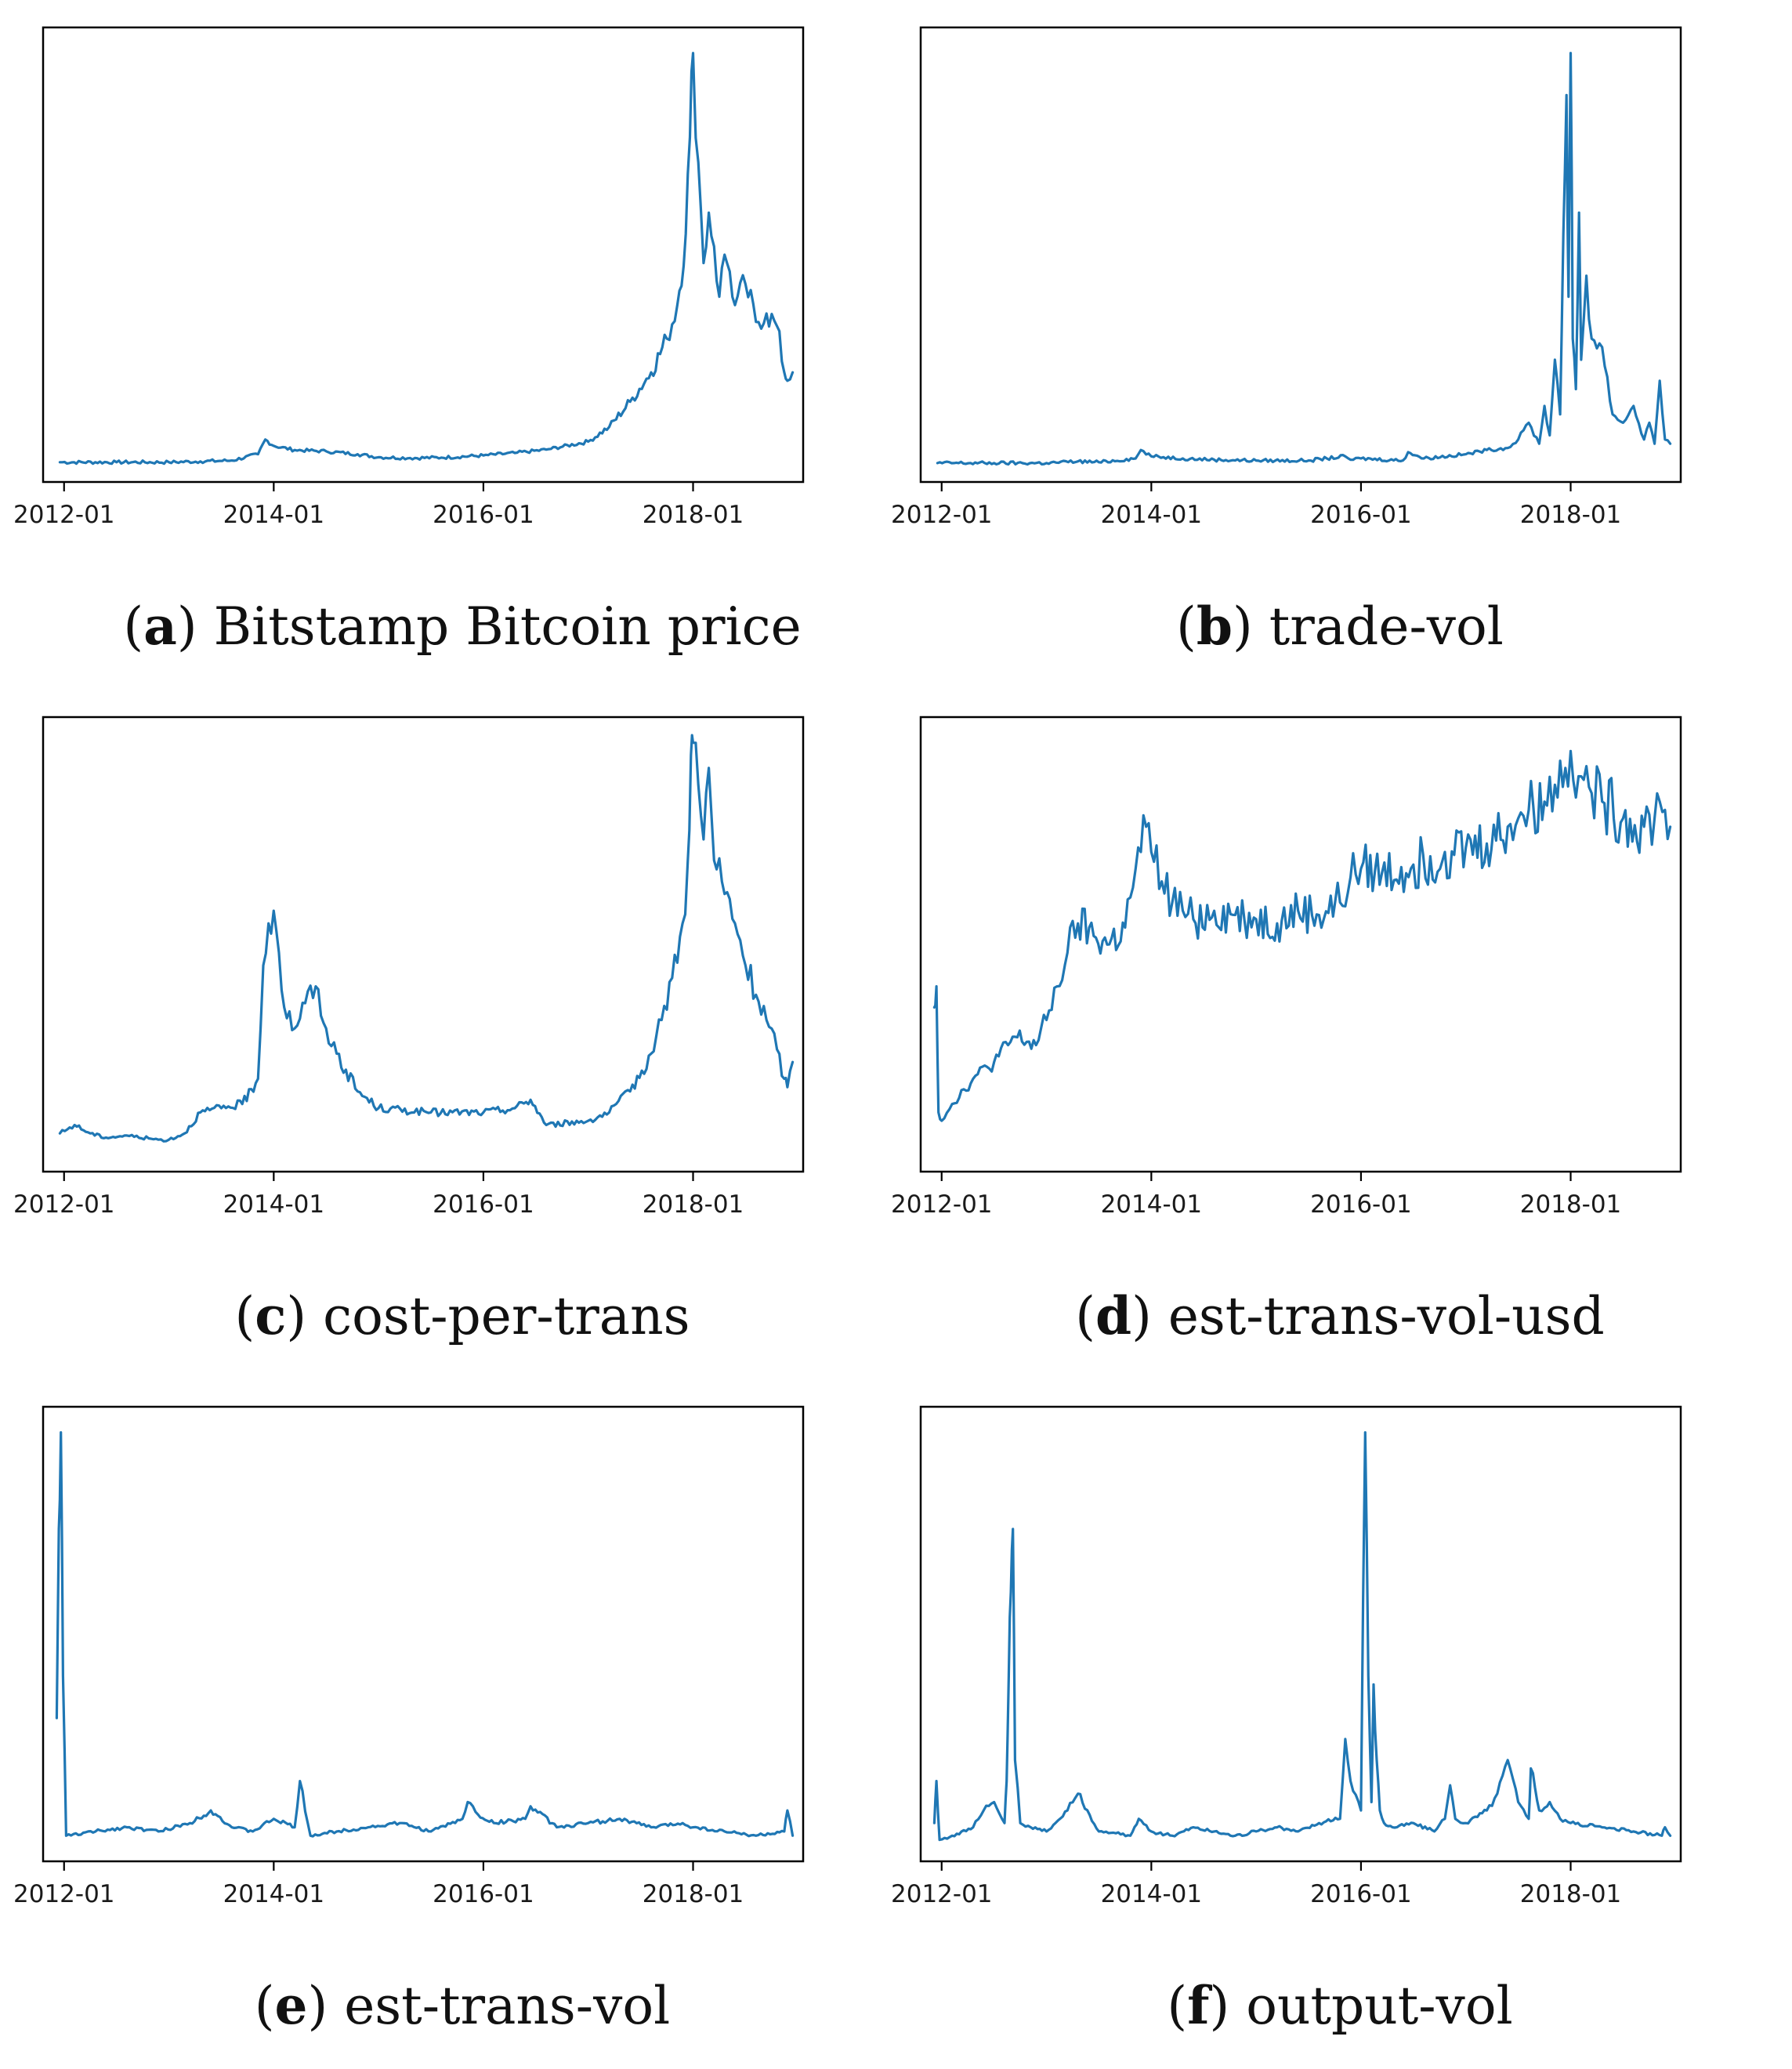 The width and height of the screenshot is (1792, 2069). Describe the element at coordinates (1379, 2006) in the screenshot. I see `caption-title: output-vol` at that location.